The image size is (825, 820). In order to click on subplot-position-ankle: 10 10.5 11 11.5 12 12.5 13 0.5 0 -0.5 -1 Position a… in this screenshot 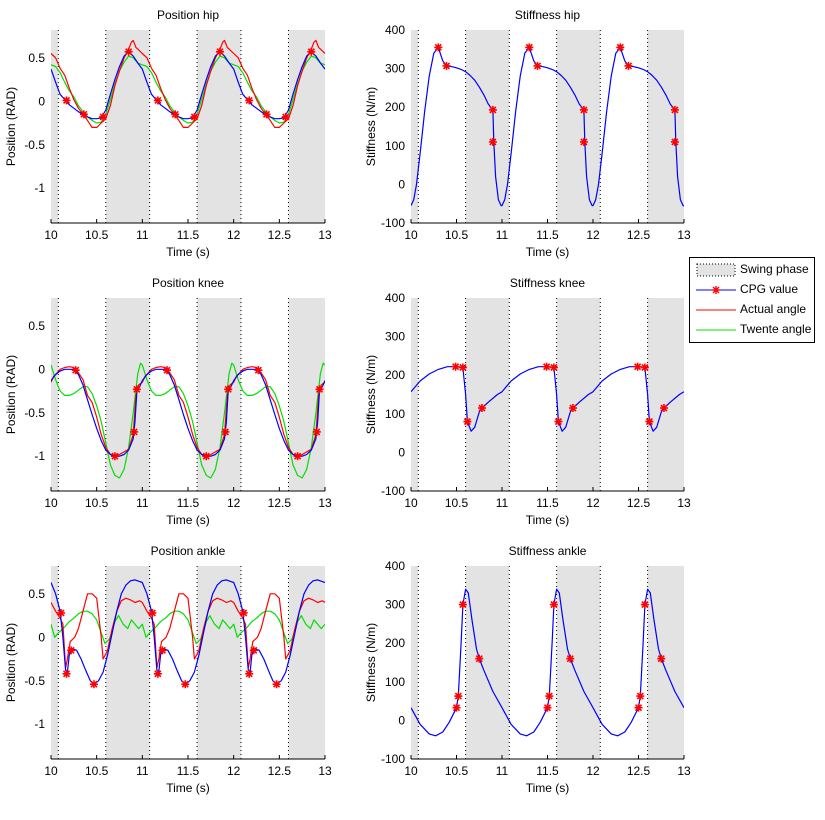, I will do `click(168, 669)`.